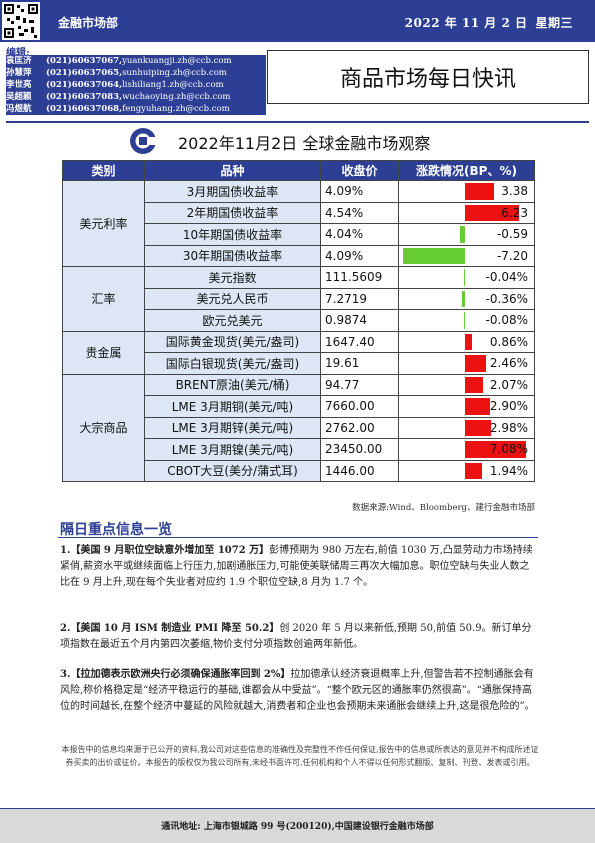 The height and width of the screenshot is (843, 595). Describe the element at coordinates (103, 352) in the screenshot. I see `category-cell: 贵金属` at that location.